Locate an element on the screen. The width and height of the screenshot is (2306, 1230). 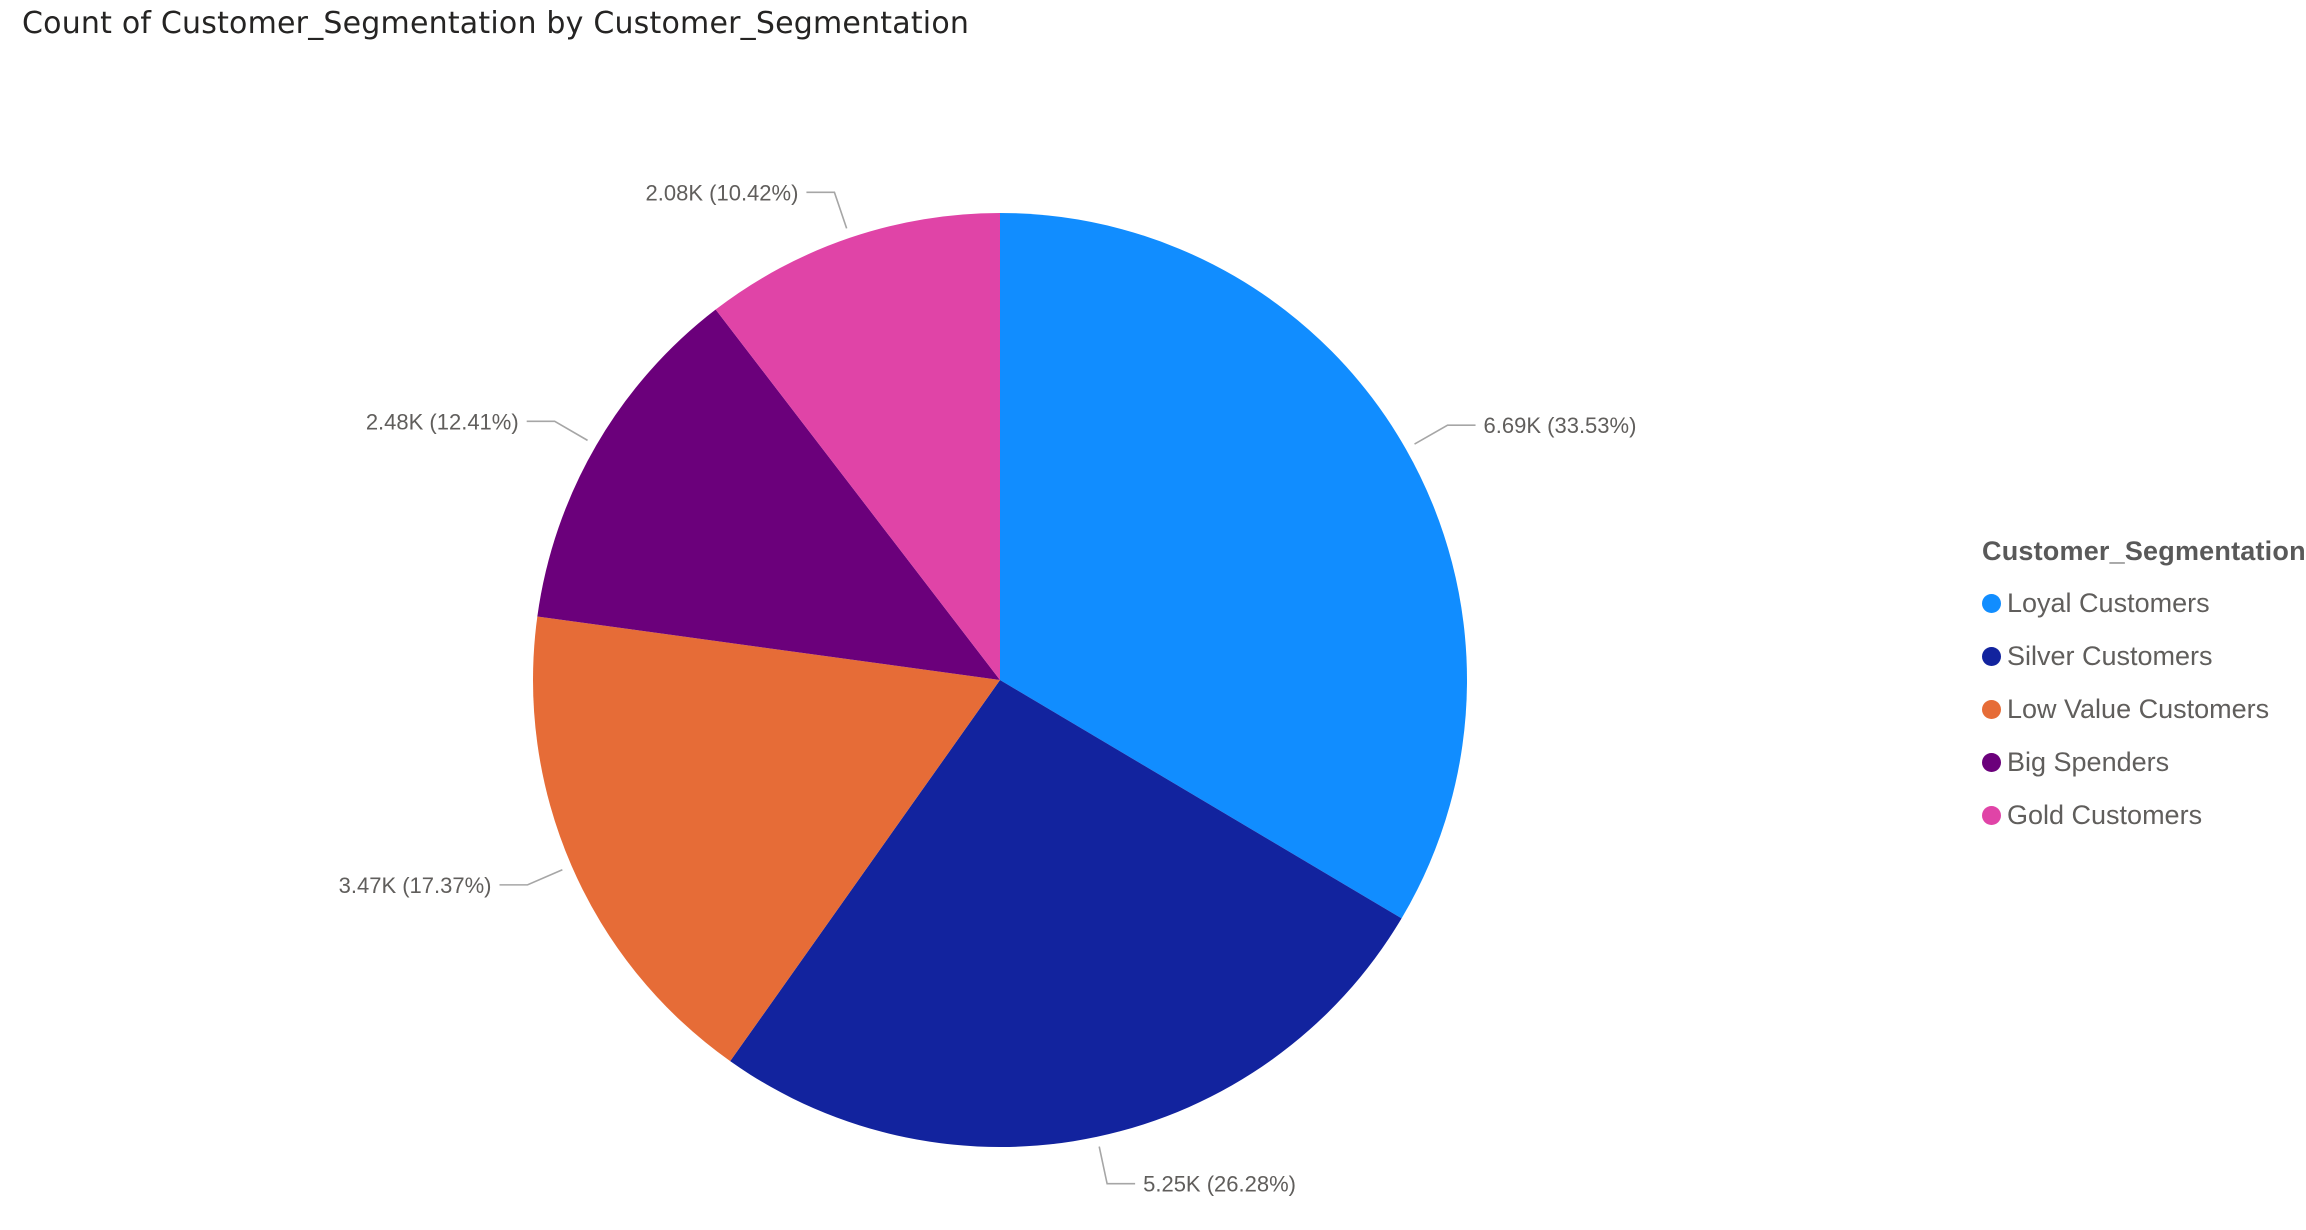
legend-item-big-spenders: Big Spenders is located at coordinates (2144, 762).